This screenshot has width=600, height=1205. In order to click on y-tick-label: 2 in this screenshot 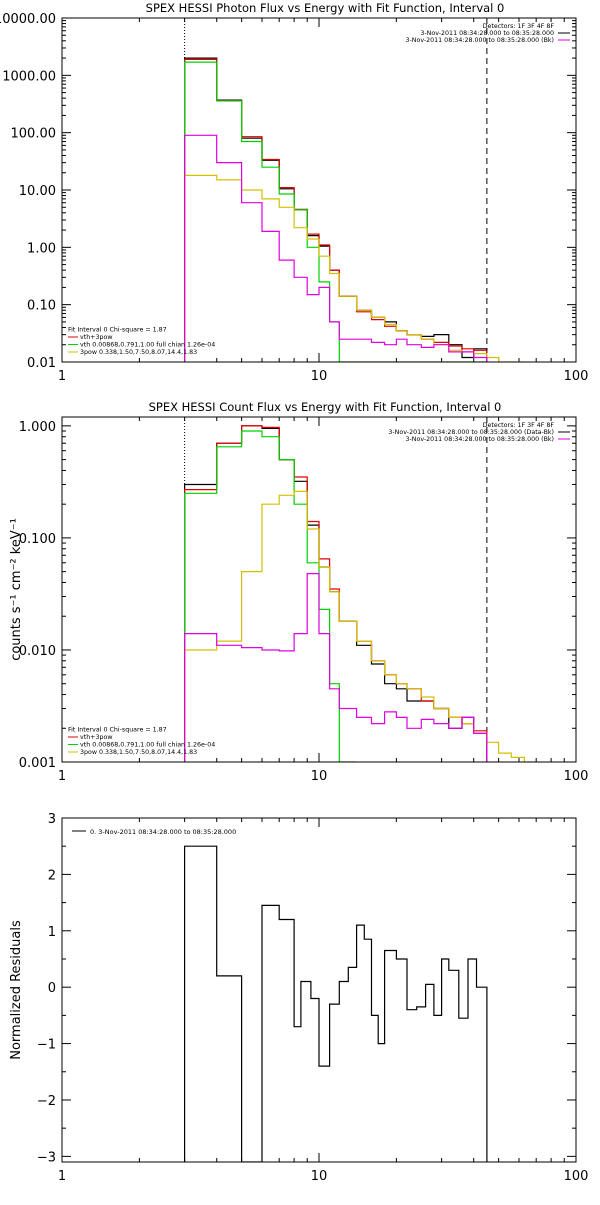, I will do `click(52, 875)`.